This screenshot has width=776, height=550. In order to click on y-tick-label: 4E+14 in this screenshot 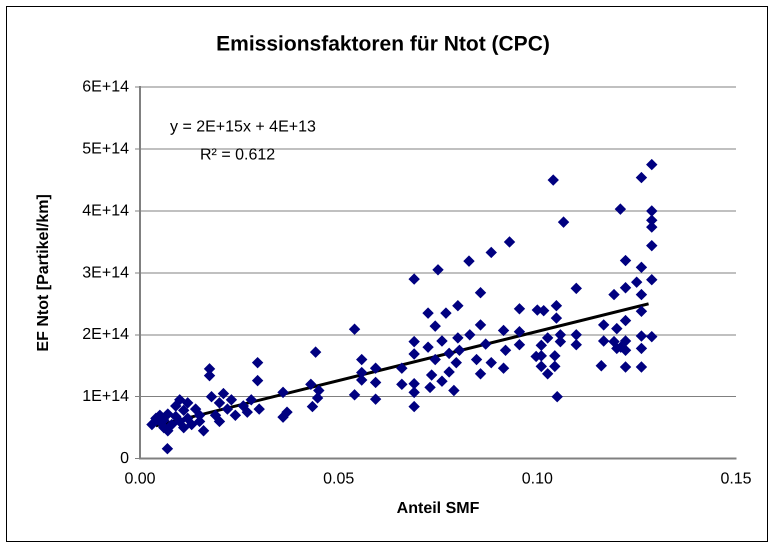, I will do `click(106, 211)`.